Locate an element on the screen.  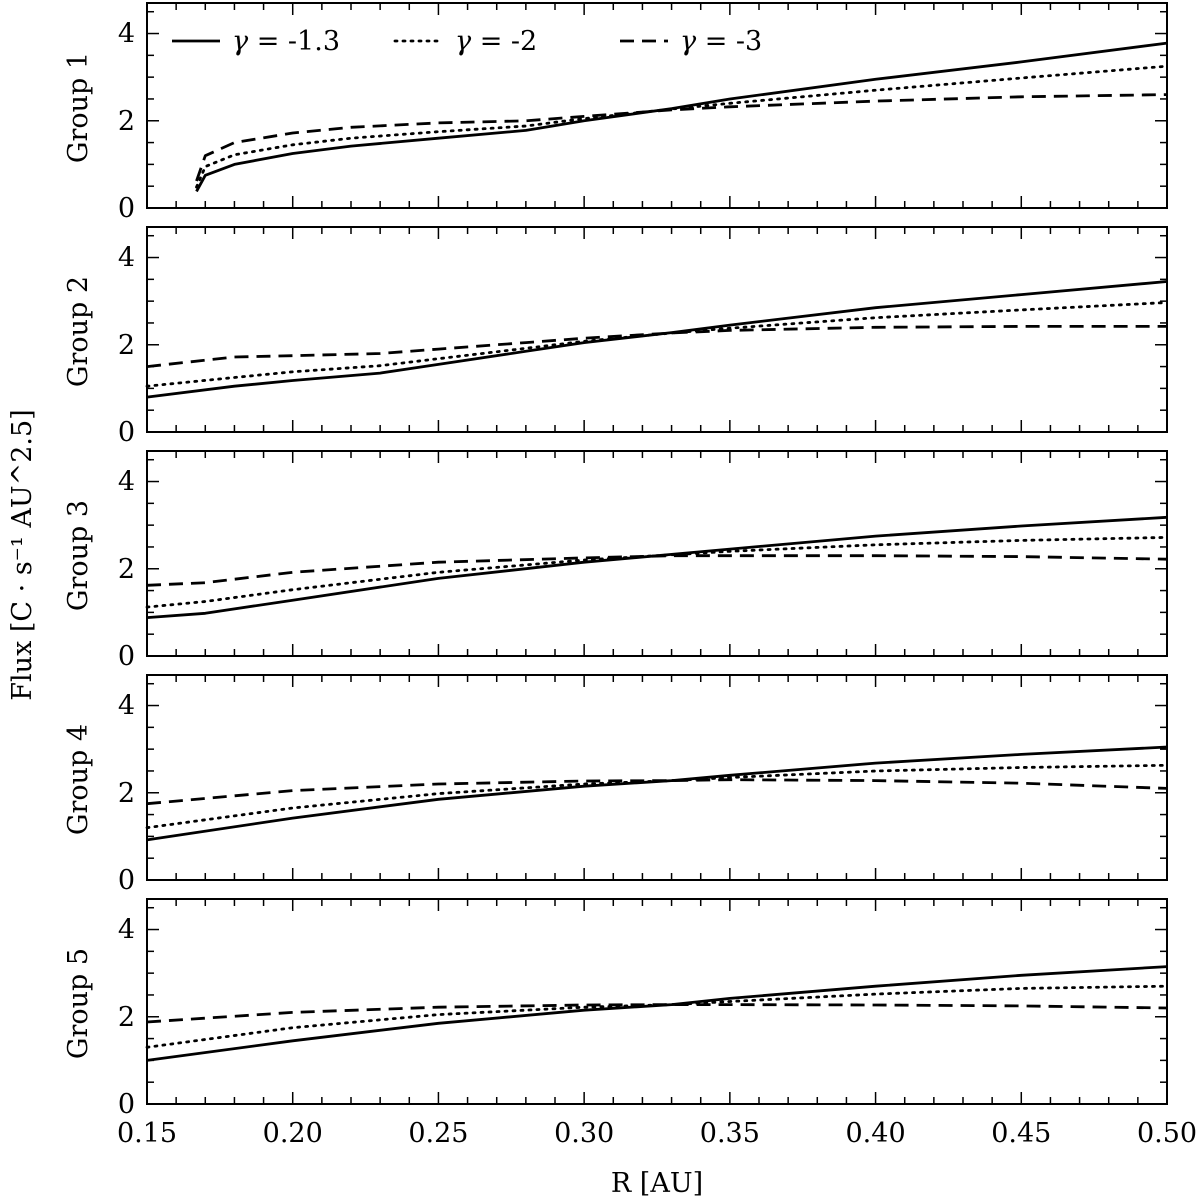
legend: γ = -1.3 γ = -2 γ = -3 is located at coordinates (467, 41).